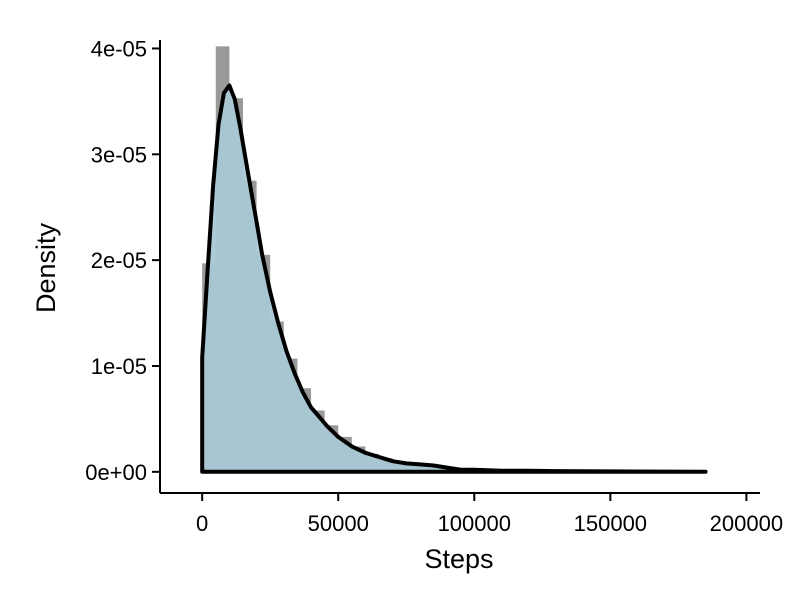  Describe the element at coordinates (338, 523) in the screenshot. I see `x-tick-label-1: 50000` at that location.